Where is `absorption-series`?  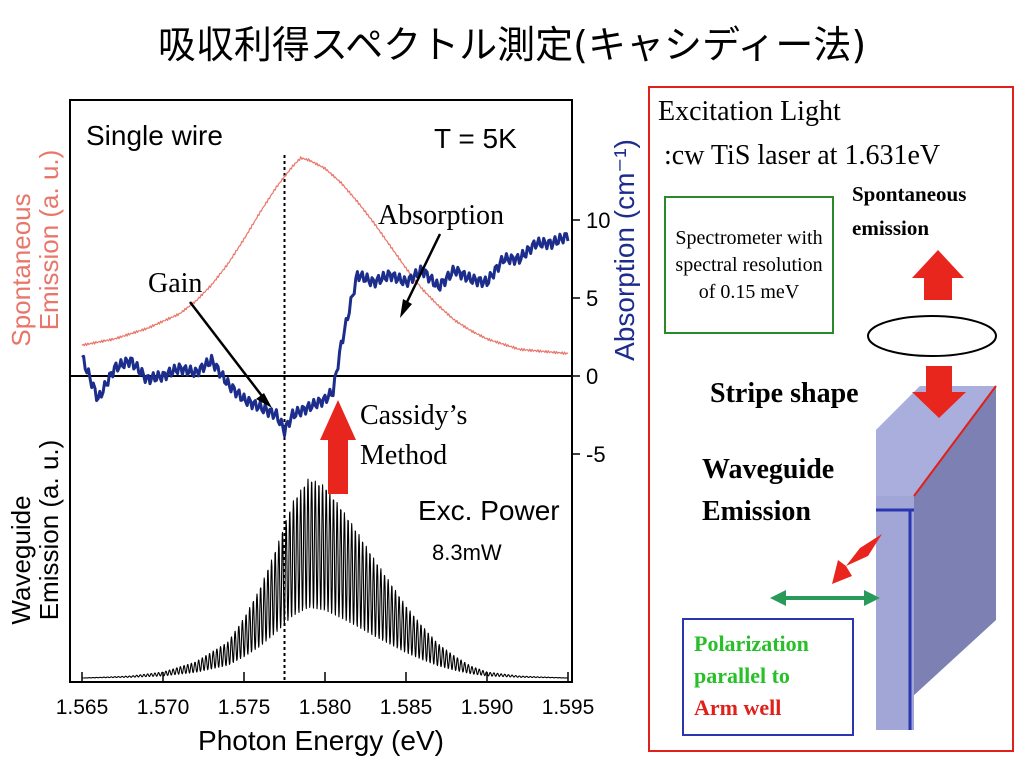
absorption-series is located at coordinates (325, 335).